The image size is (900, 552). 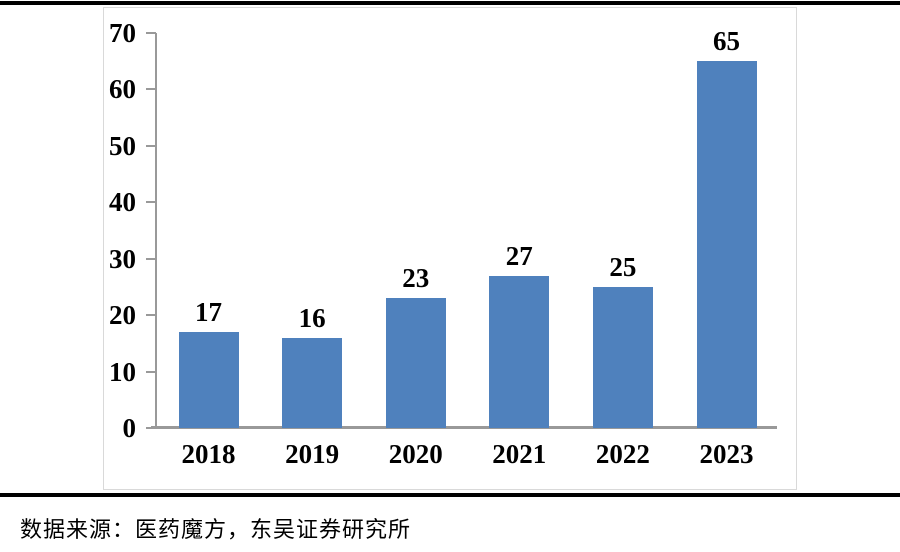 I want to click on bar-value-label: 16, so click(x=312, y=317).